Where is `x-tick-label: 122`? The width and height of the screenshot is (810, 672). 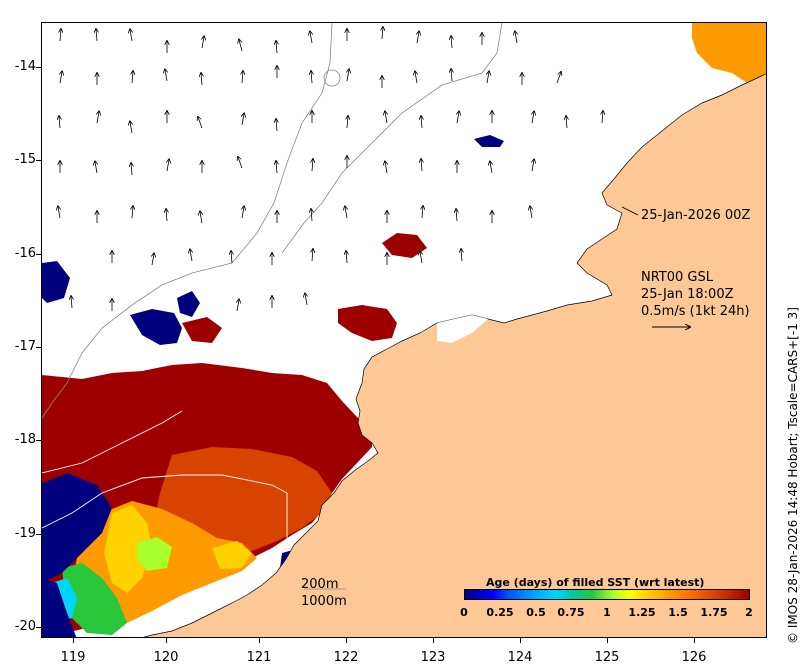 x-tick-label: 122 is located at coordinates (346, 657).